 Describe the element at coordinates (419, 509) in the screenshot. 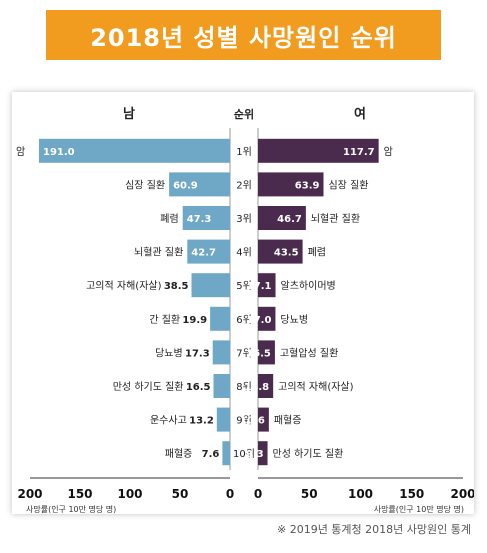

I see `female-axis-label: 사망률(인구 10만 명당 명)` at that location.